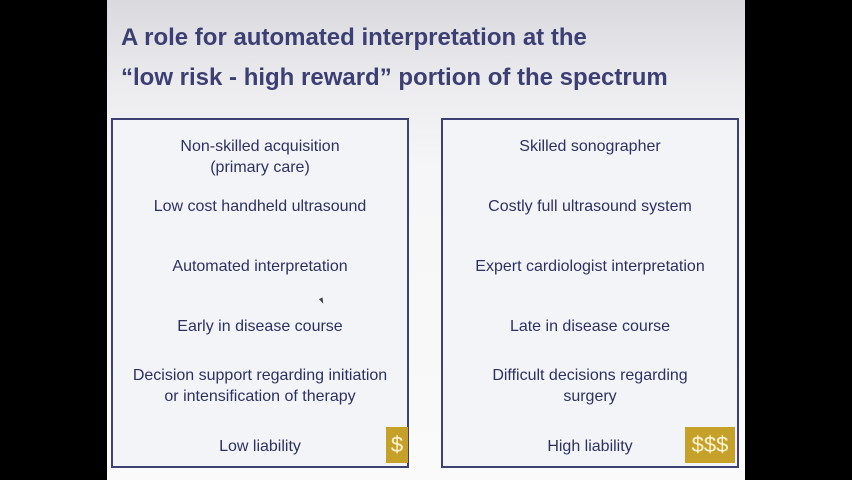 This screenshot has width=852, height=480. What do you see at coordinates (590, 386) in the screenshot?
I see `right-item-decision: Difficult decisions regarding surgery` at bounding box center [590, 386].